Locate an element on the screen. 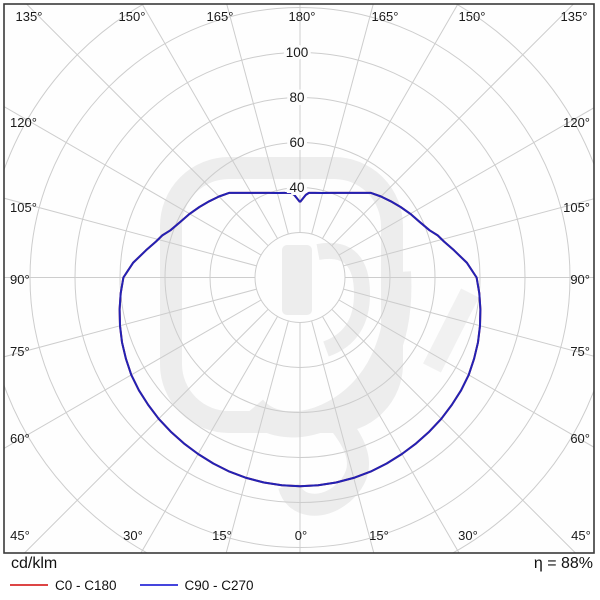 The height and width of the screenshot is (600, 600). angle-label-top: 180° is located at coordinates (302, 16).